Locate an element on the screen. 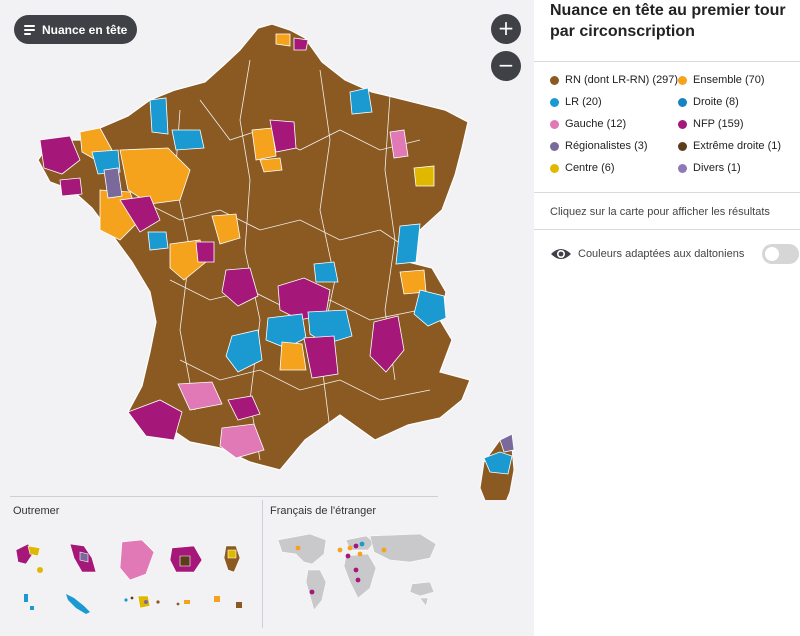 The height and width of the screenshot is (636, 800). guadeloupe is located at coordinates (29, 558).